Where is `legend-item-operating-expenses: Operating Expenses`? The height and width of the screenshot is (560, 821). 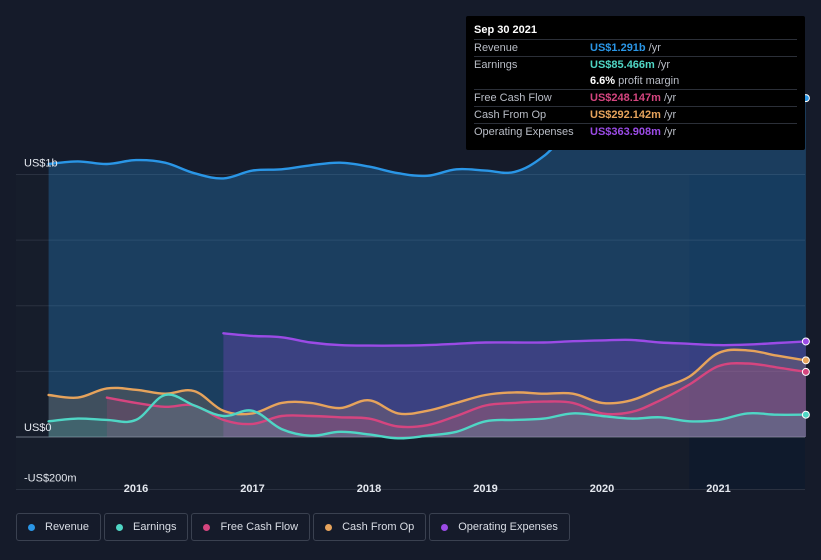 legend-item-operating-expenses: Operating Expenses is located at coordinates (499, 527).